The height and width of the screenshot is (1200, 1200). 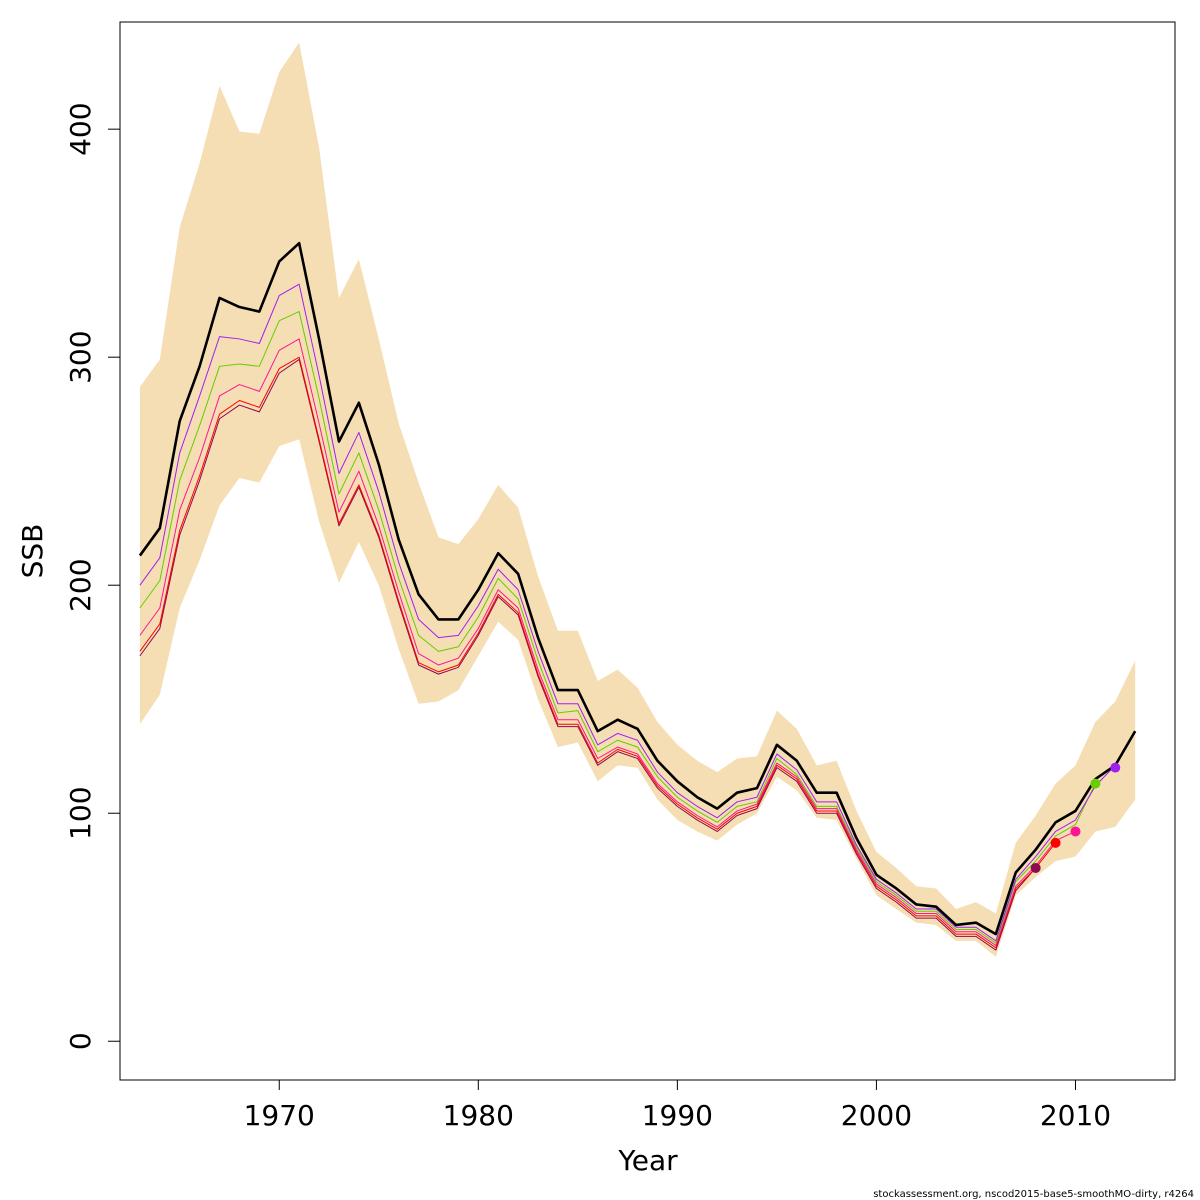 I want to click on x-axis: 1970 1980 1990 2000 2010, so click(x=677, y=1105).